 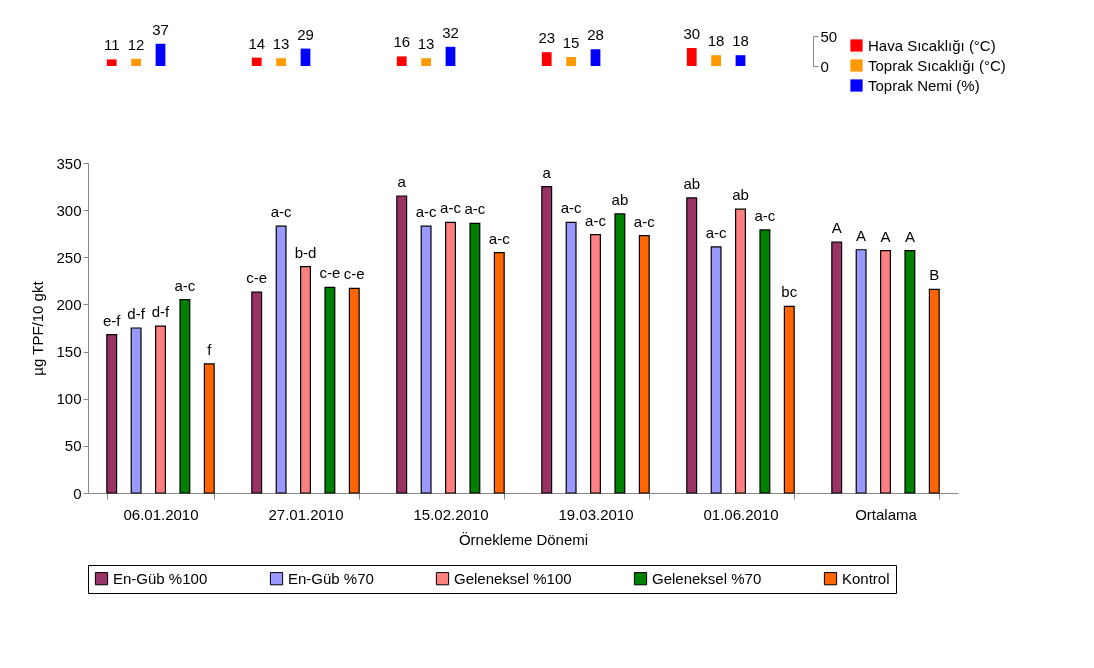 I want to click on data-label: 30, so click(x=692, y=33).